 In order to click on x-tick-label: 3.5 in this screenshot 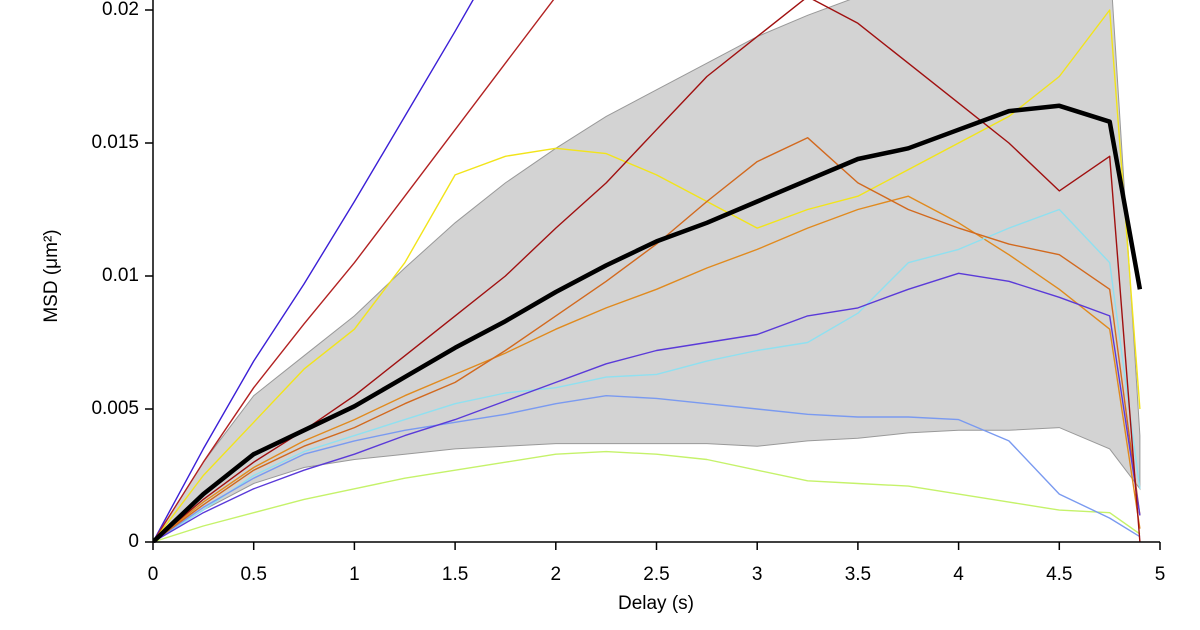, I will do `click(858, 574)`.